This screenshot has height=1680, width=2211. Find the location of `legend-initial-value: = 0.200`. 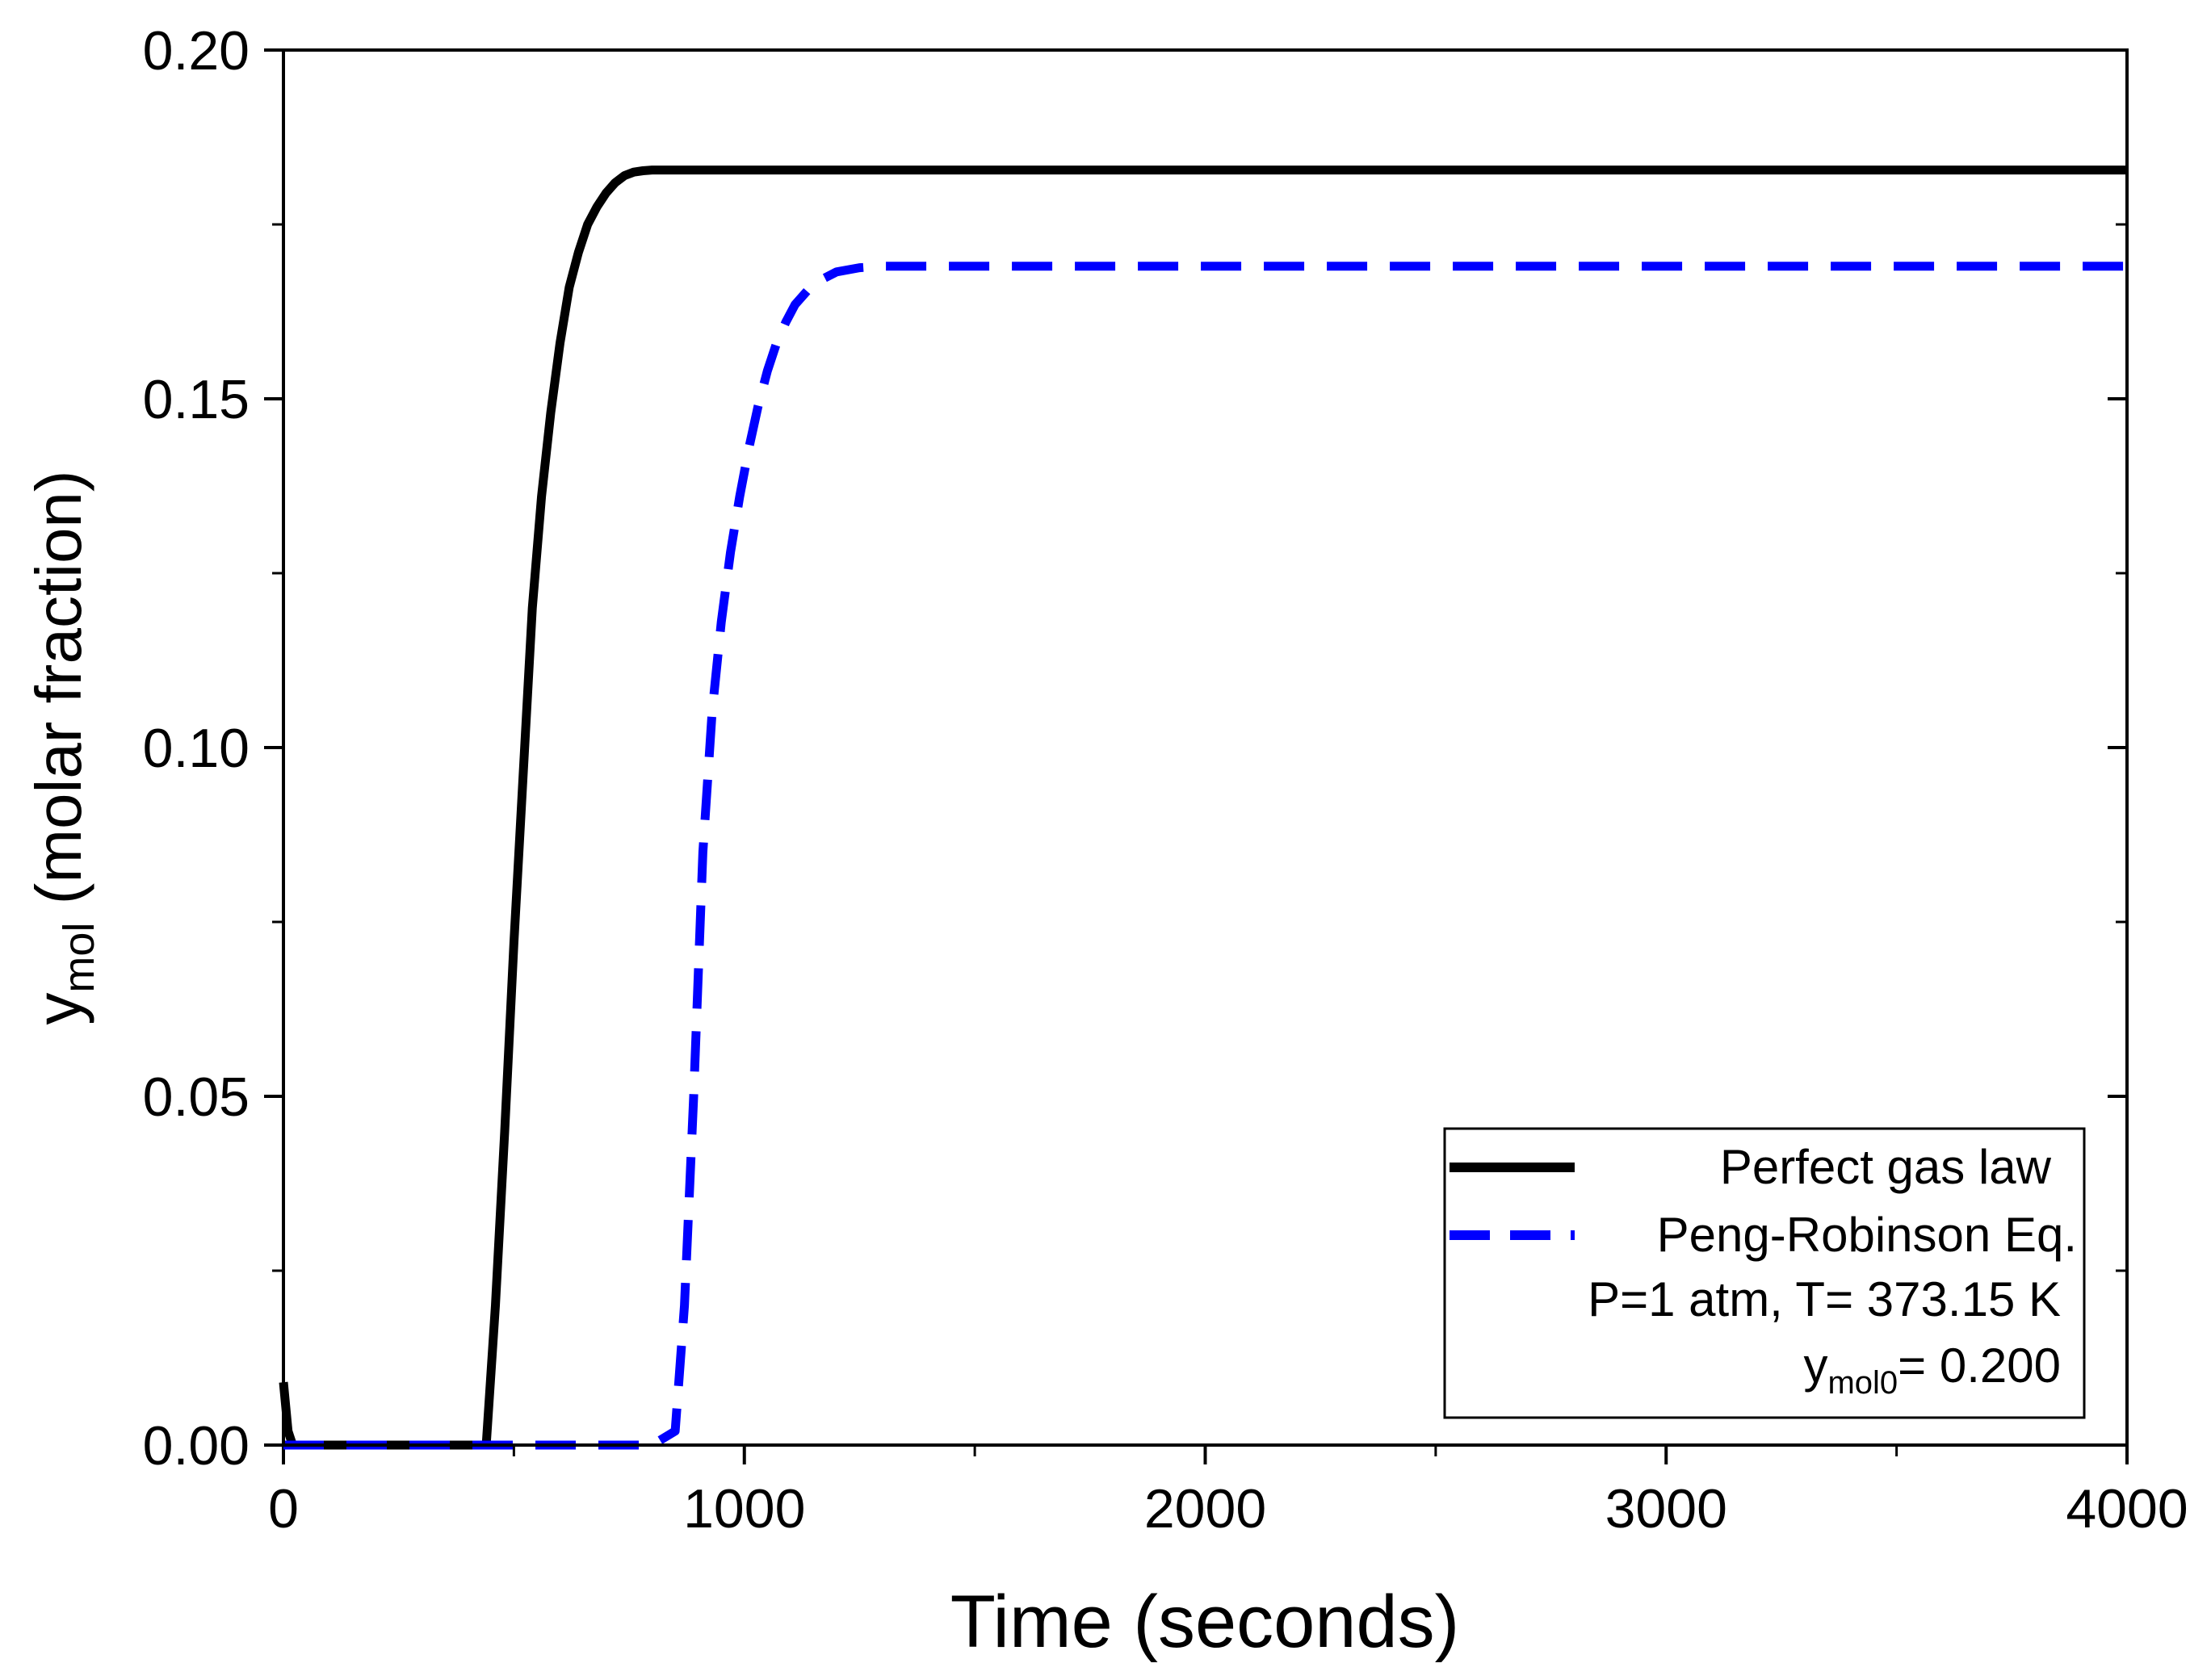

legend-initial-value: = 0.200 is located at coordinates (1979, 1366).